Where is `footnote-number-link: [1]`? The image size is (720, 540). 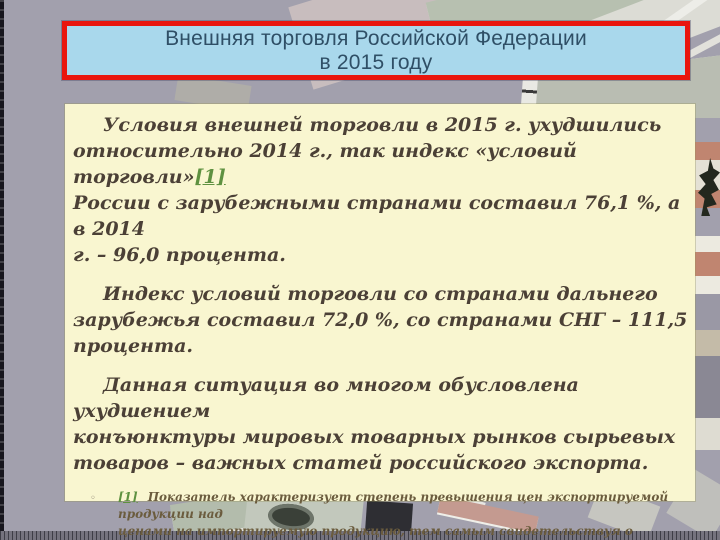
footnote-number-link: [1] is located at coordinates (128, 497).